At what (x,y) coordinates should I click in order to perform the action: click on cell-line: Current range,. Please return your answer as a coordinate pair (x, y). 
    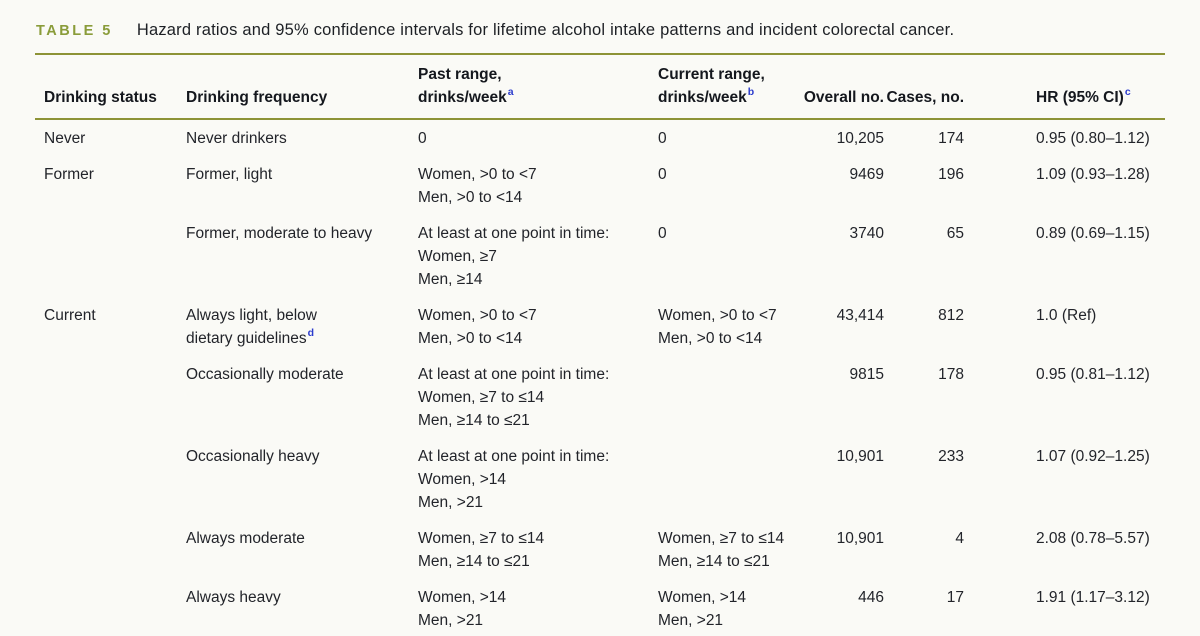
    Looking at the image, I should click on (711, 74).